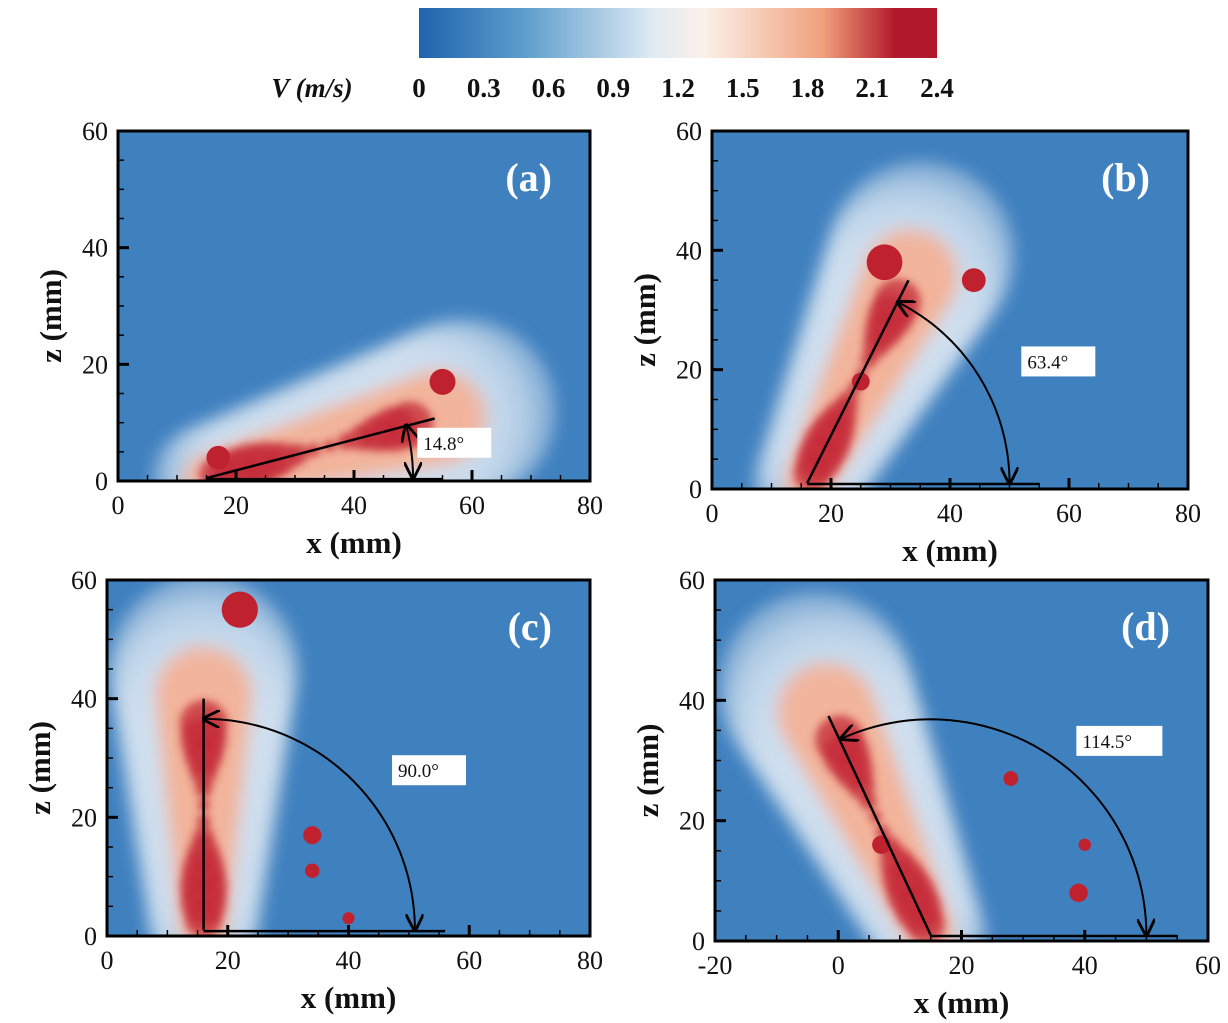  Describe the element at coordinates (678, 88) in the screenshot. I see `colorbar-tick-label: 1.2` at that location.